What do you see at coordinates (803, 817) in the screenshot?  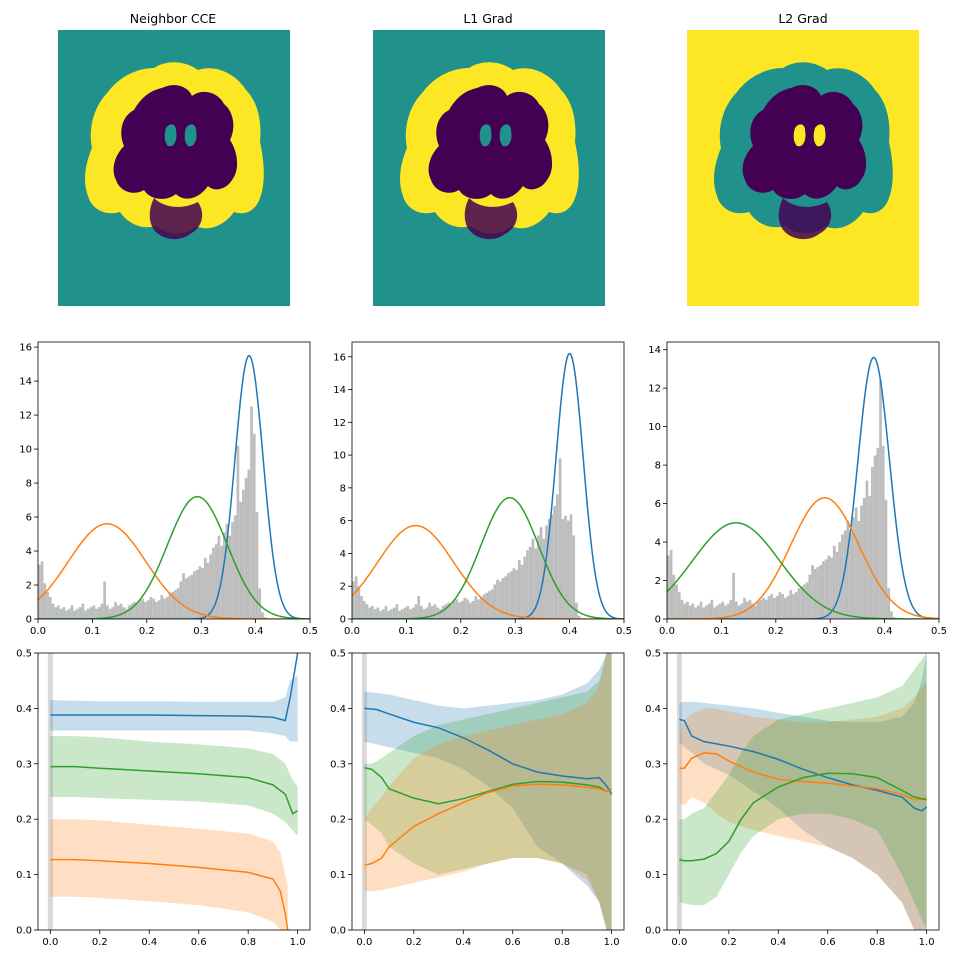 I see `line-green` at bounding box center [803, 817].